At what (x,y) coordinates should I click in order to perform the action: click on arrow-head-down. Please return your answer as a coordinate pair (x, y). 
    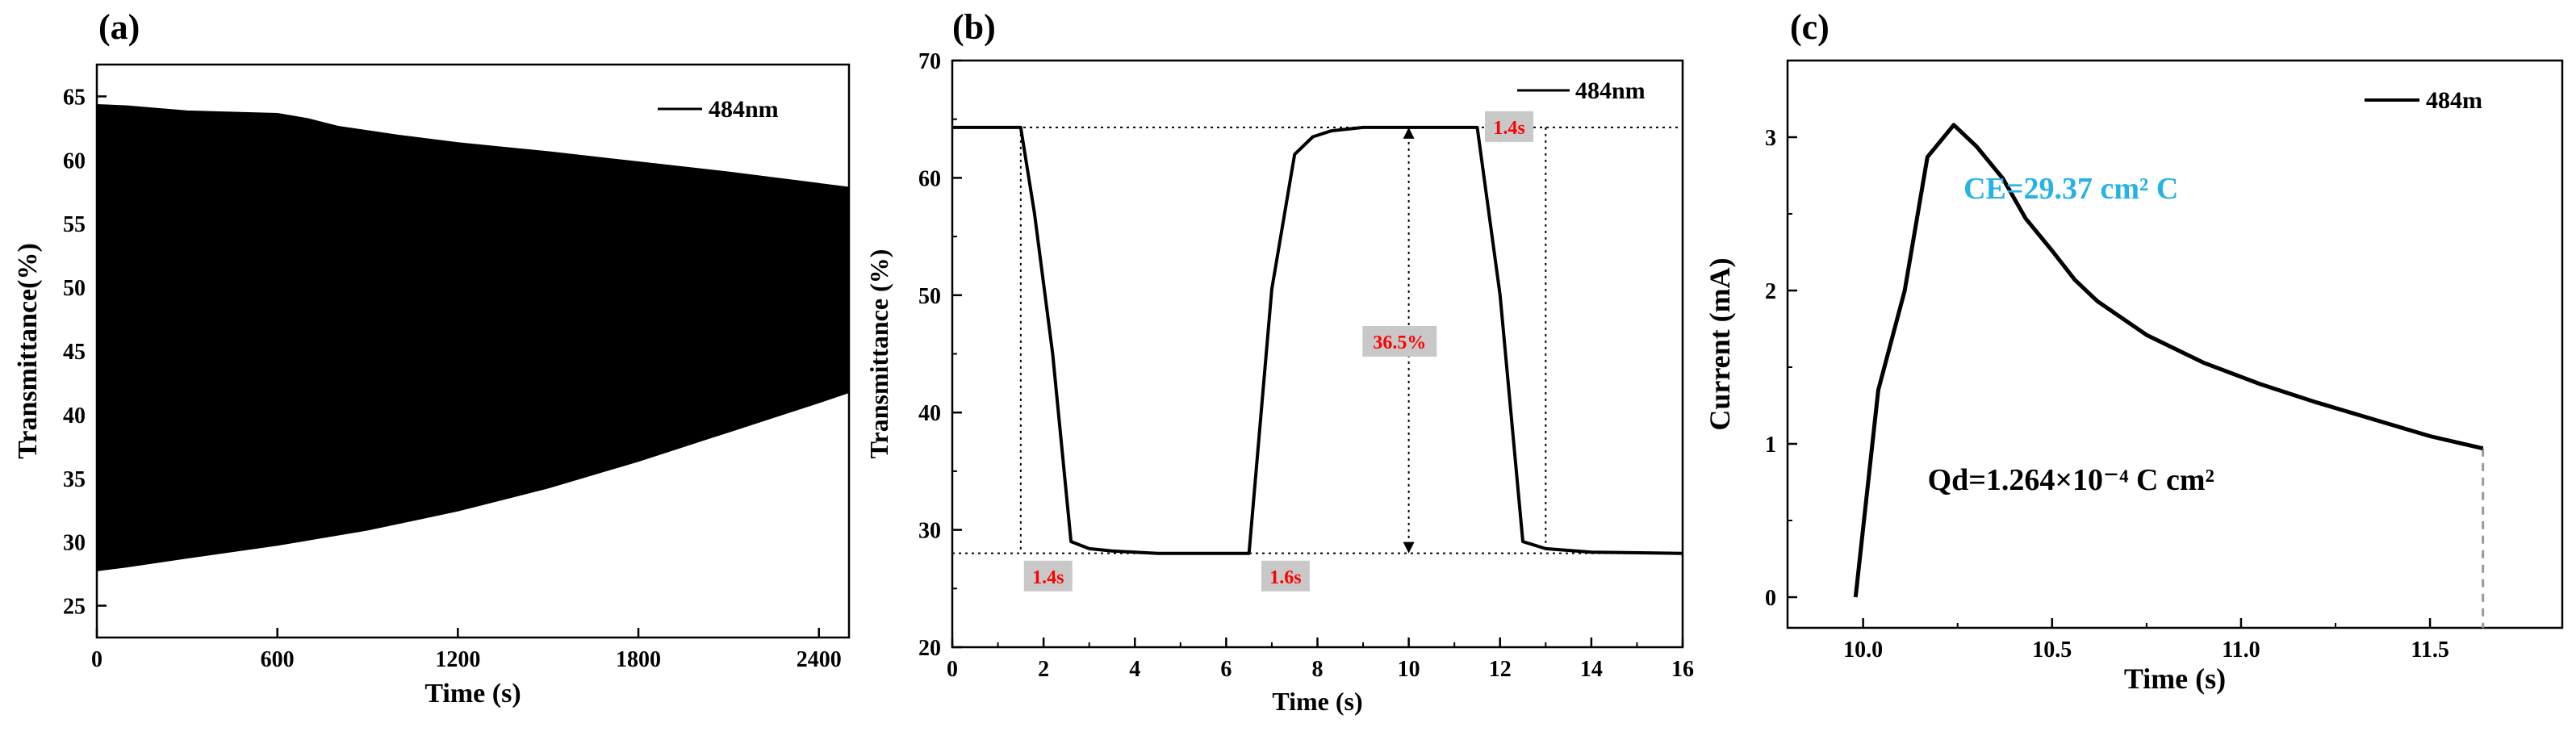
    Looking at the image, I should click on (1409, 548).